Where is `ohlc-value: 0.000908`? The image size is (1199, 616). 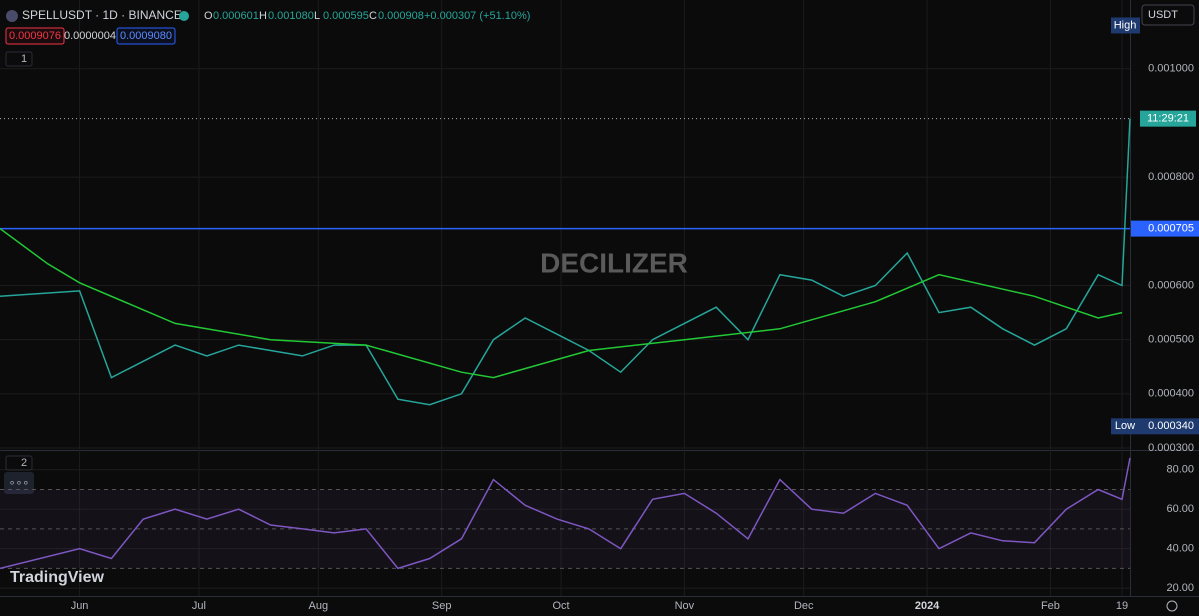 ohlc-value: 0.000908 is located at coordinates (401, 16).